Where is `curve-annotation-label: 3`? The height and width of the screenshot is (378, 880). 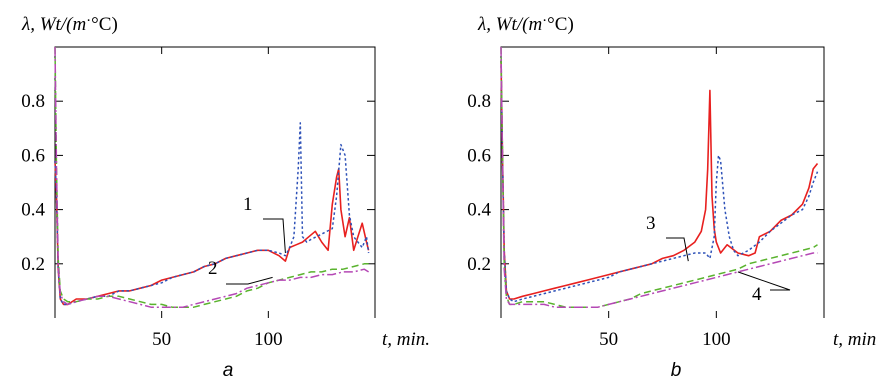 curve-annotation-label: 3 is located at coordinates (651, 223).